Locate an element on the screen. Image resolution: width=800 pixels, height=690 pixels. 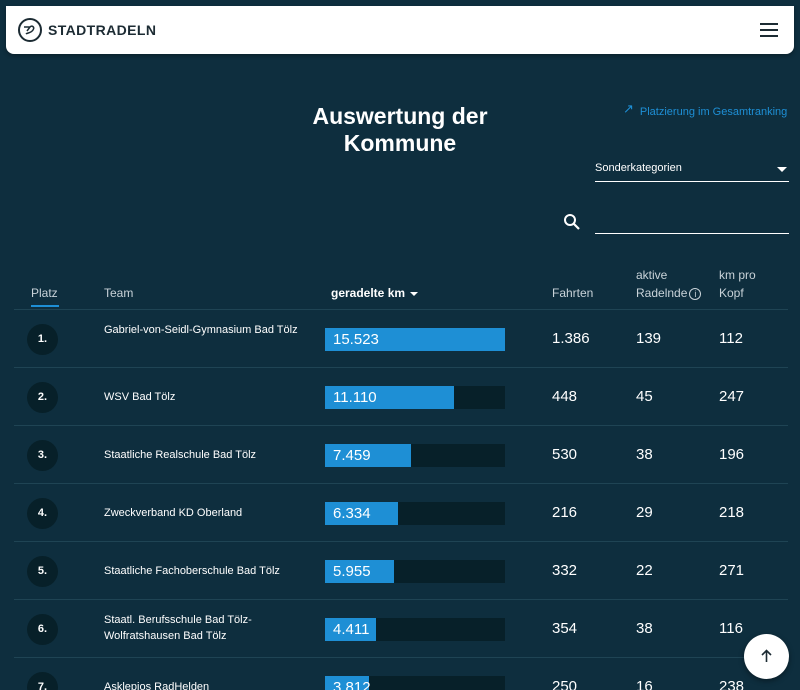
km-pro-kopf-value: 271 is located at coordinates (732, 570).